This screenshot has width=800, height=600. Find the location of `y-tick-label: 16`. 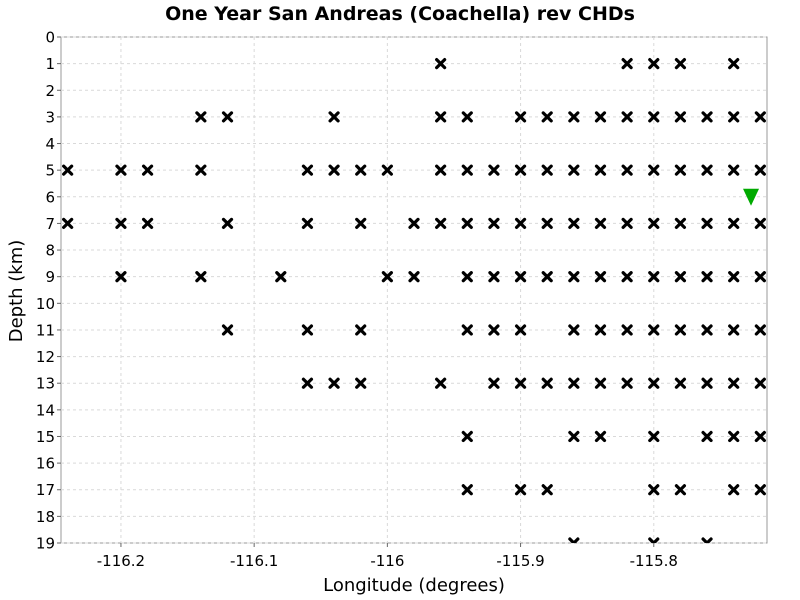

y-tick-label: 16 is located at coordinates (45, 464).